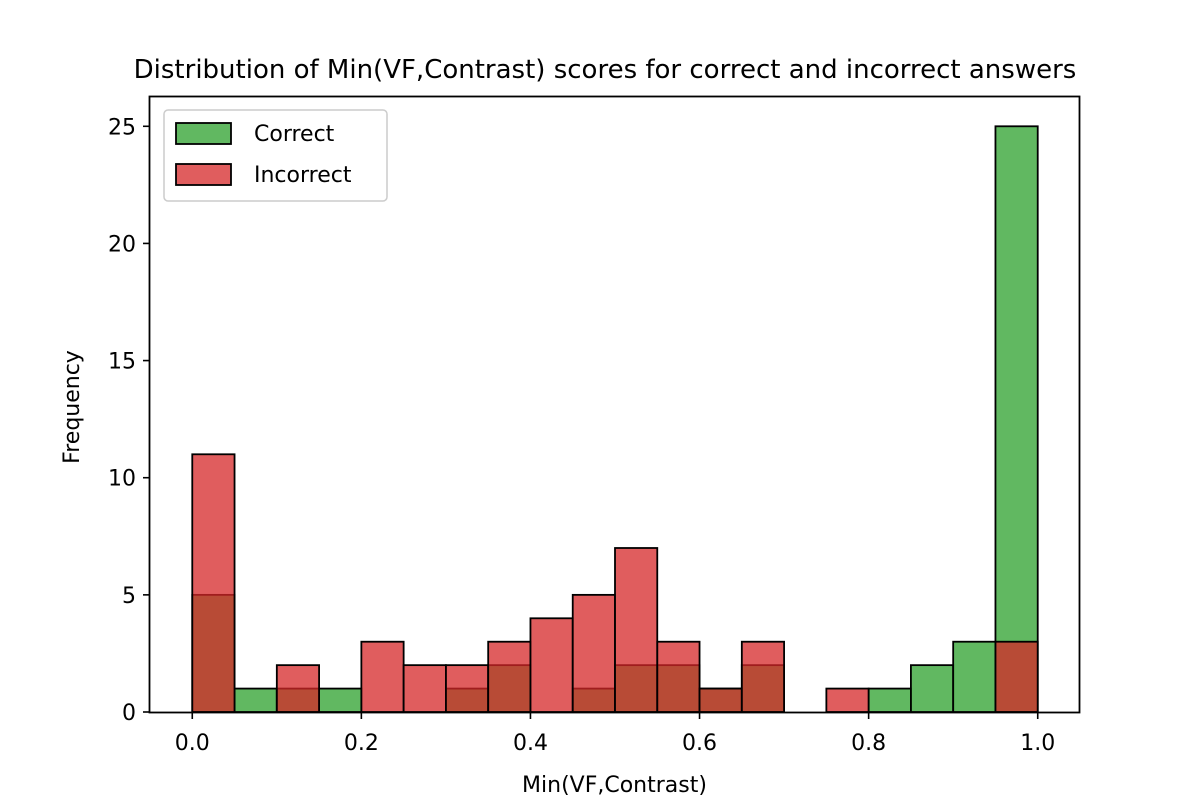 This screenshot has width=1200, height=800. What do you see at coordinates (122, 479) in the screenshot?
I see `y-tick-label-2: 10` at bounding box center [122, 479].